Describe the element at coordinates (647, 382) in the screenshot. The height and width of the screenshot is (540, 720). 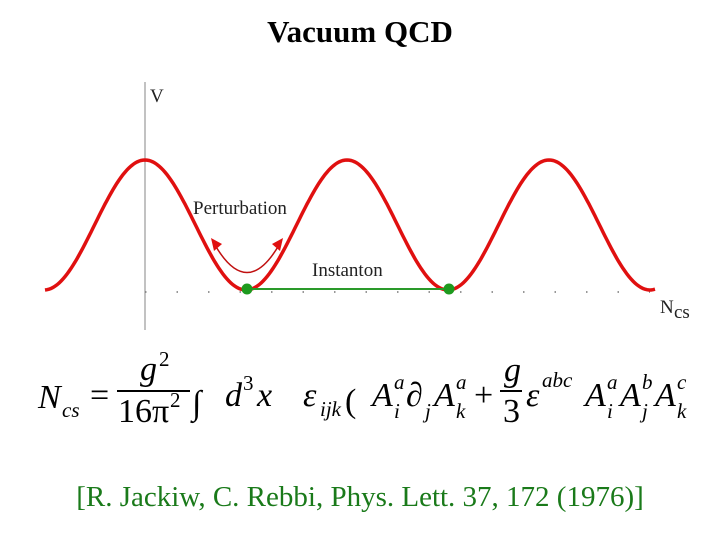
I see `superscript: b` at that location.